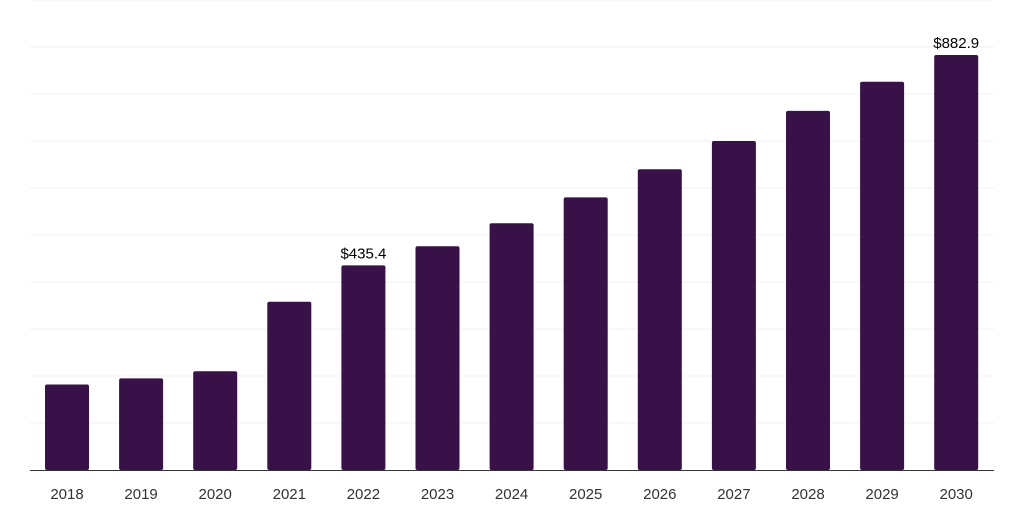  What do you see at coordinates (141, 424) in the screenshot?
I see `bar-2019` at bounding box center [141, 424].